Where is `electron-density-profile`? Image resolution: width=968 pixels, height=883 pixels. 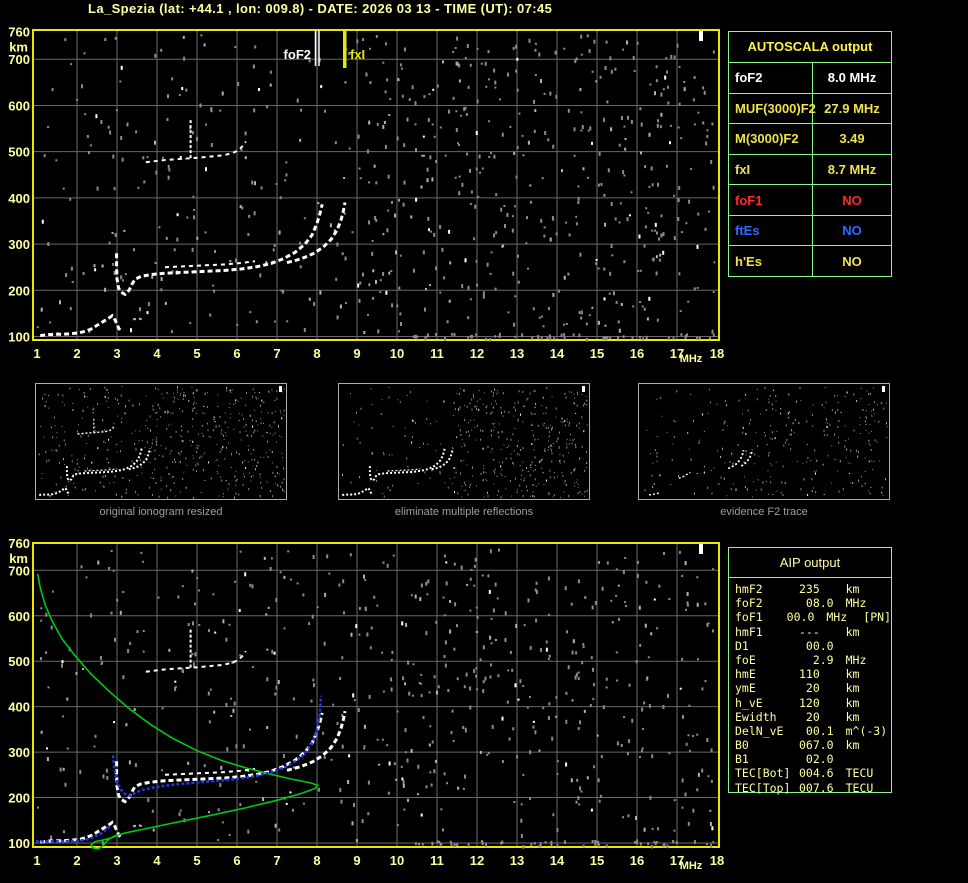
electron-density-profile is located at coordinates (178, 711).